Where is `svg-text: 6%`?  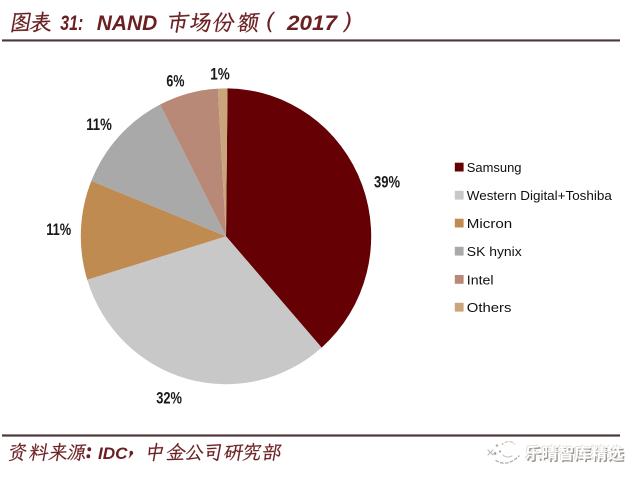 svg-text: 6% is located at coordinates (175, 81).